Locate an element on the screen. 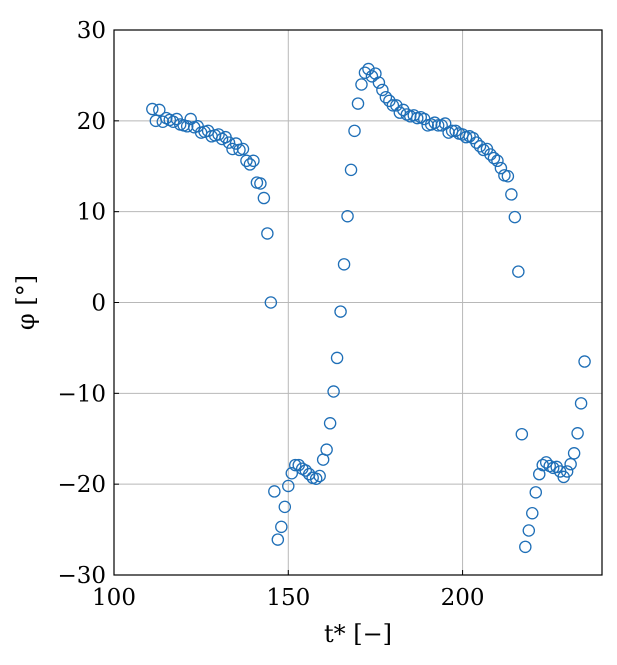  x-tick-label: 200 is located at coordinates (463, 598).